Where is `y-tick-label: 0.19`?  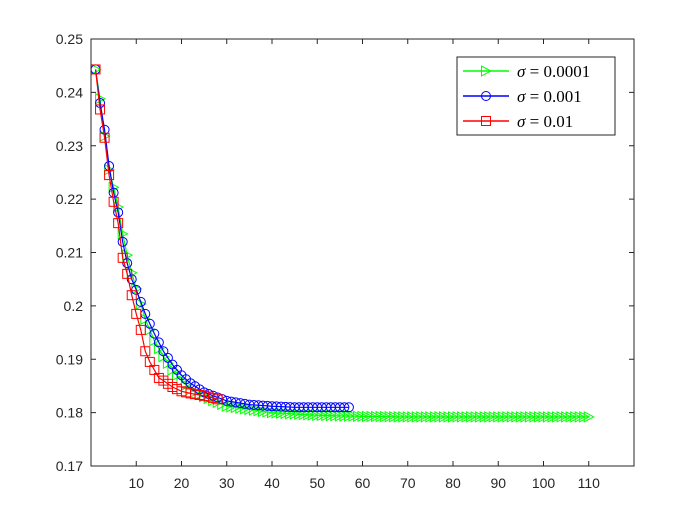
y-tick-label: 0.19 is located at coordinates (69, 359).